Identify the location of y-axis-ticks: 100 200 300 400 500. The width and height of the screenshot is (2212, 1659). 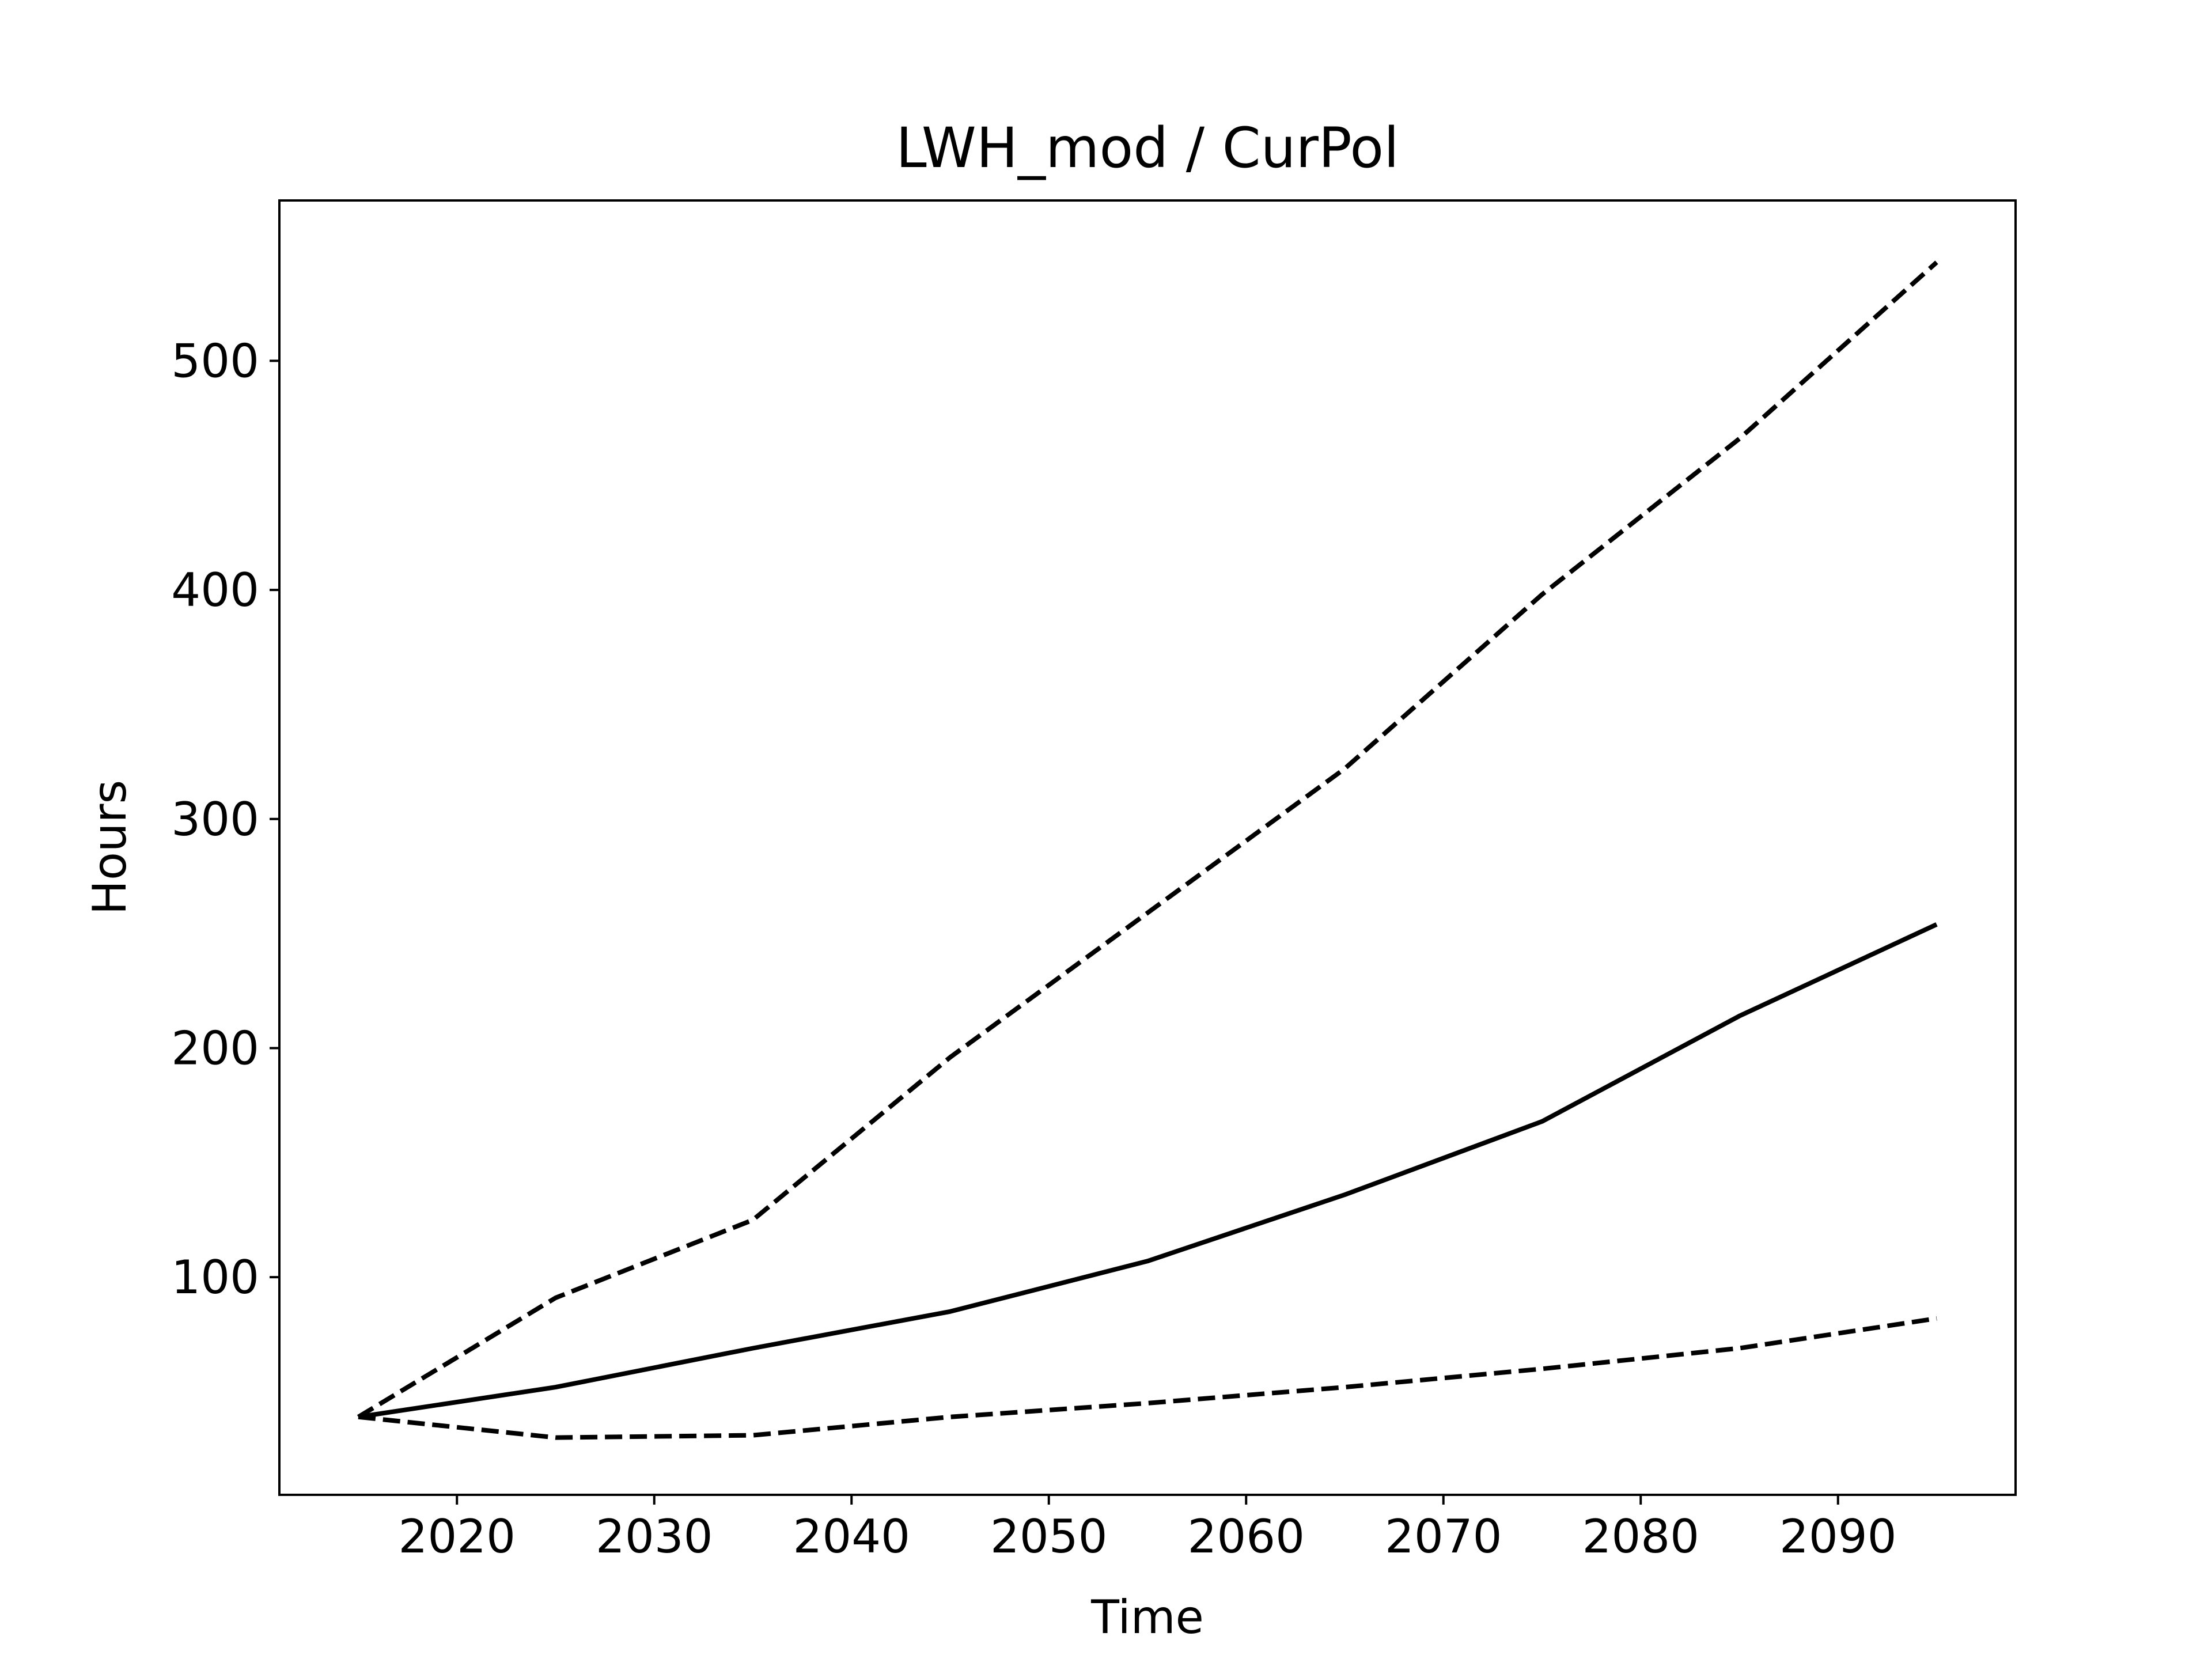
(225, 819).